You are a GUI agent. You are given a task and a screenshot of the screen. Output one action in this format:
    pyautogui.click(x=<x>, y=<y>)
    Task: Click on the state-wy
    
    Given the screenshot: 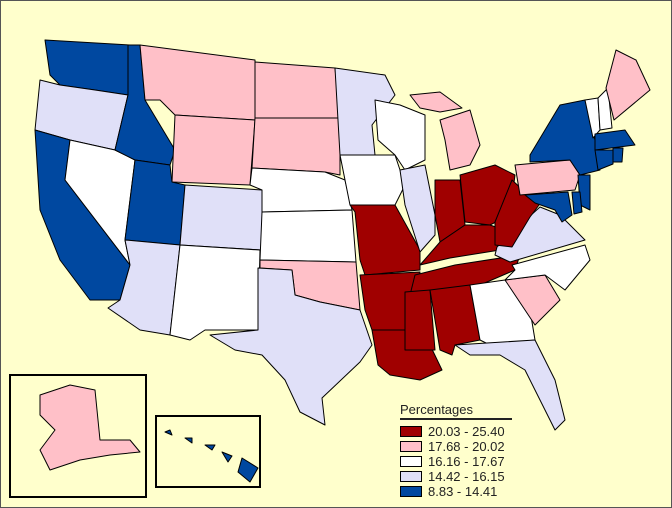 What is the action you would take?
    pyautogui.click(x=213, y=150)
    